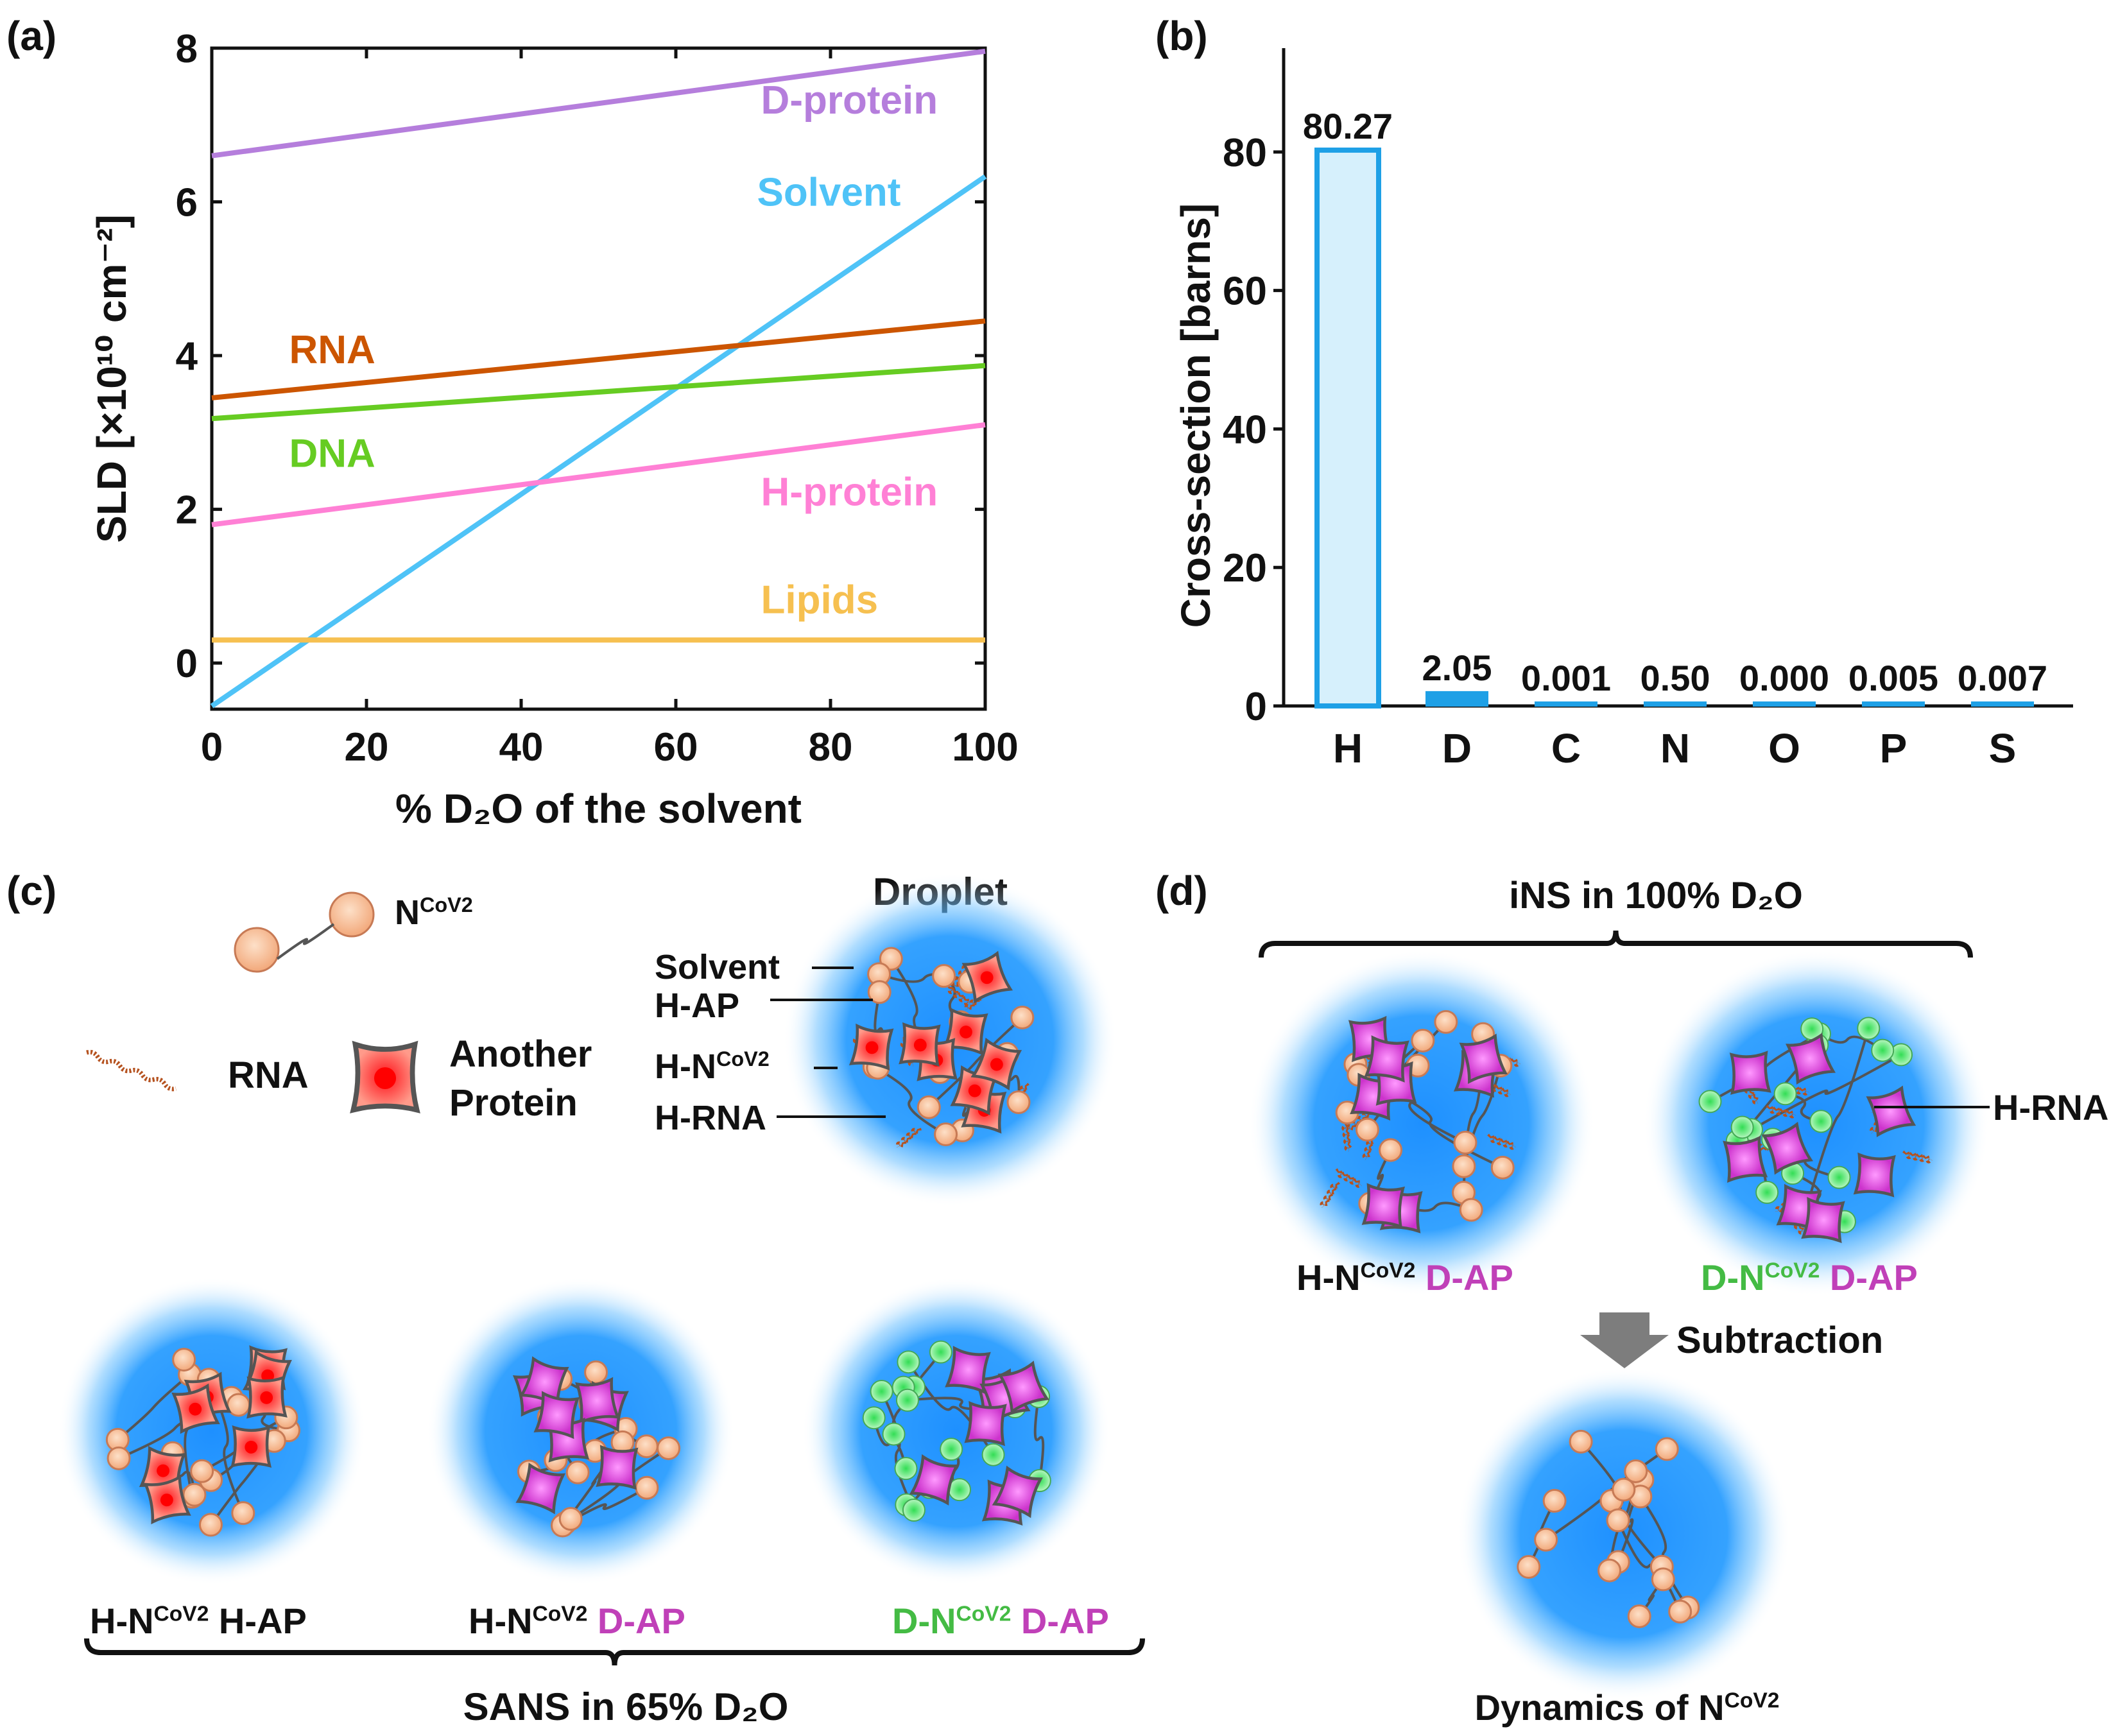  Describe the element at coordinates (332, 350) in the screenshot. I see `series-label-rna: RNA` at that location.